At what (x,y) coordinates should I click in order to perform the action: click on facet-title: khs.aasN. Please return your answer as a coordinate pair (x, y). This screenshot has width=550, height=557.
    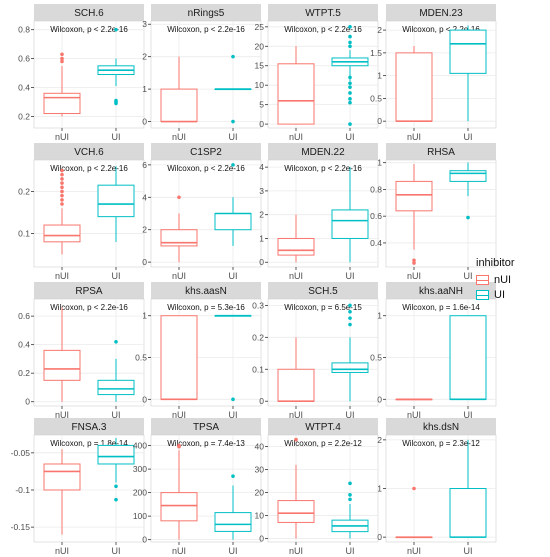
    Looking at the image, I should click on (206, 291).